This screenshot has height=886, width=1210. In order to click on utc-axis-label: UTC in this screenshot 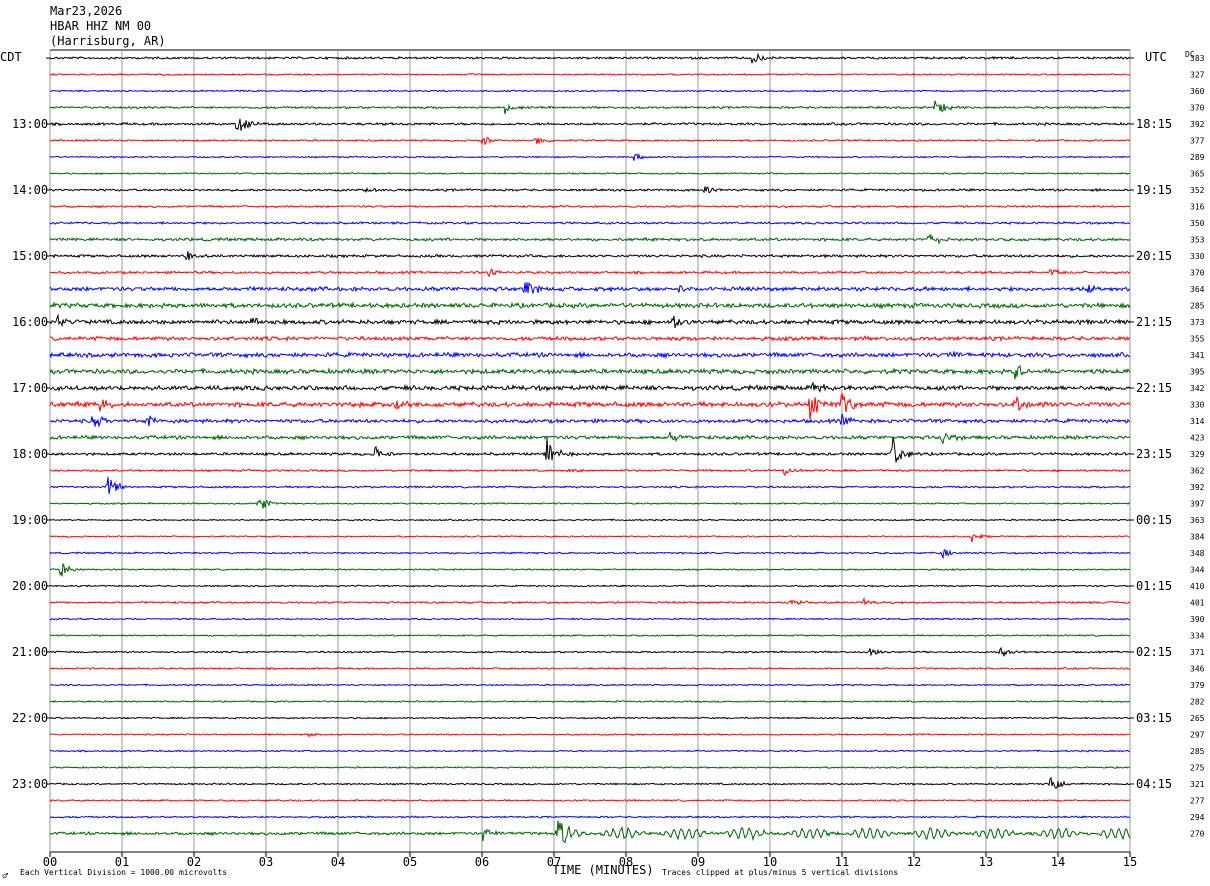, I will do `click(1156, 57)`.